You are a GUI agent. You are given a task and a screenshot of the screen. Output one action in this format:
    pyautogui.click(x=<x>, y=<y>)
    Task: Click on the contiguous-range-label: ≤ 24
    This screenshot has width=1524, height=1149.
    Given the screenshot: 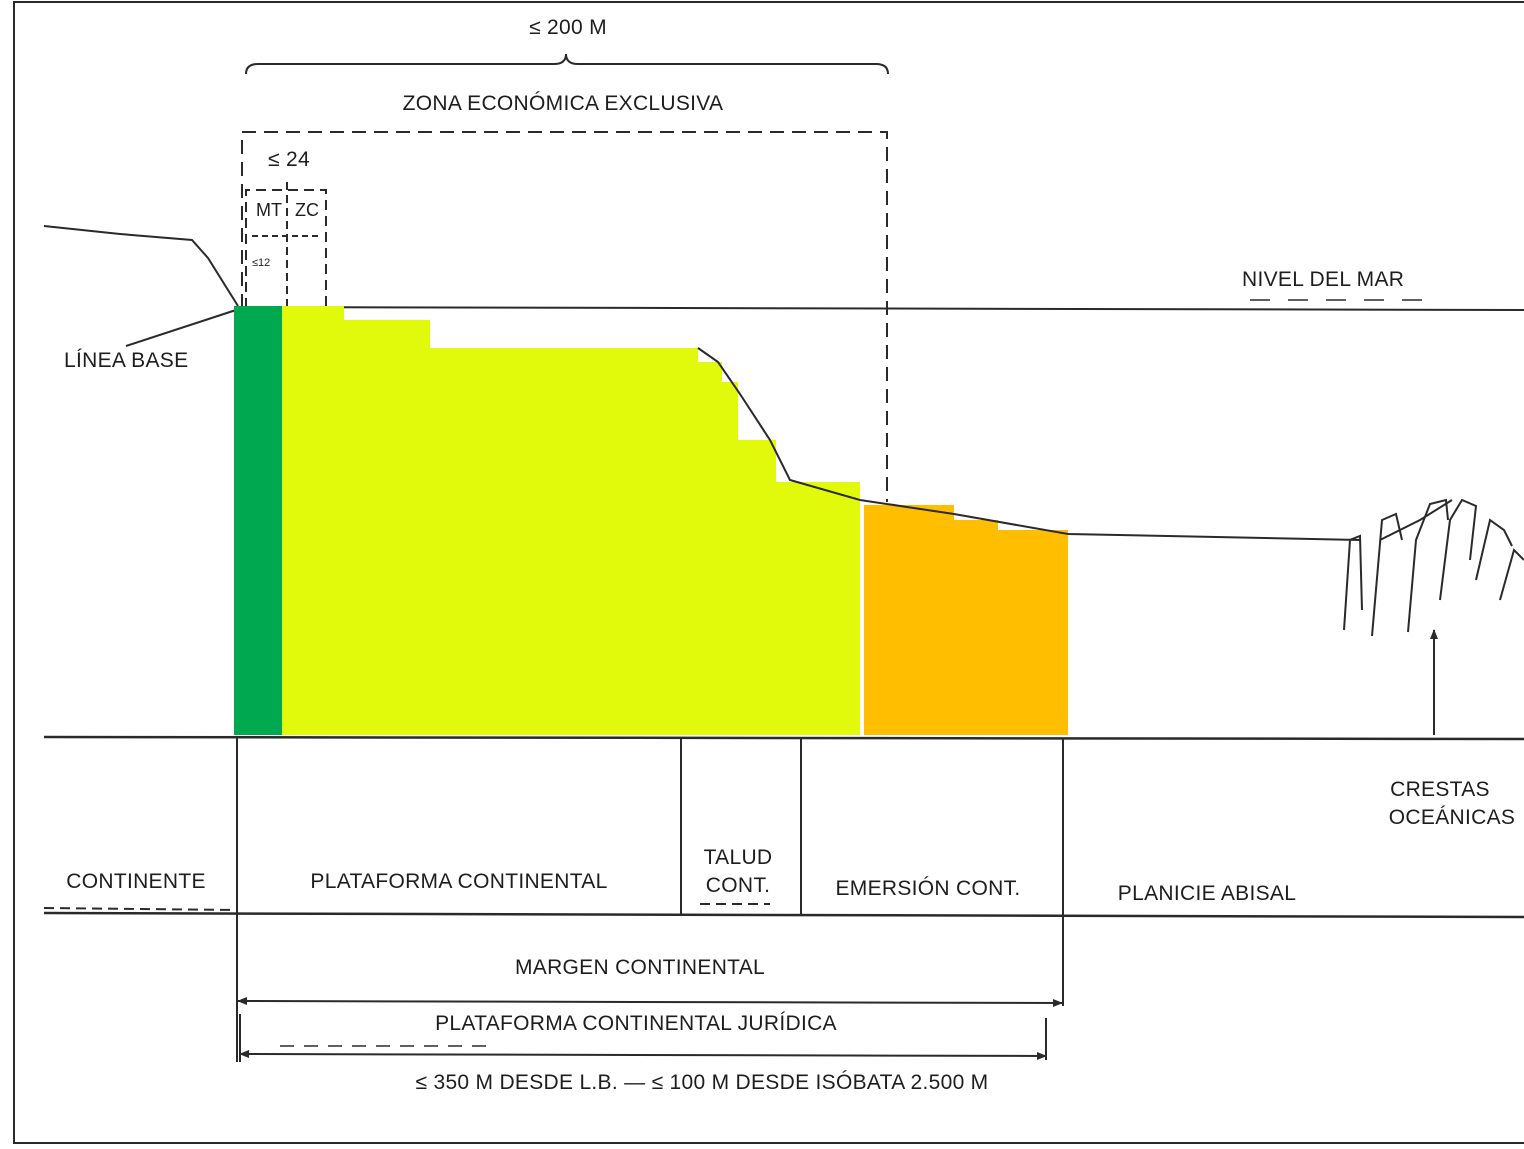 What is the action you would take?
    pyautogui.click(x=289, y=159)
    